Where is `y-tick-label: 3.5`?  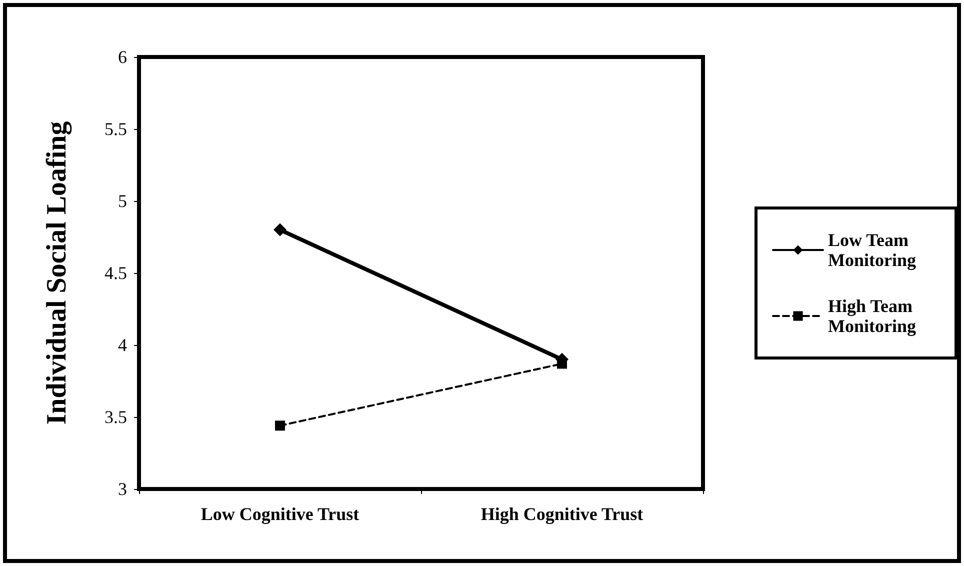
y-tick-label: 3.5 is located at coordinates (115, 417).